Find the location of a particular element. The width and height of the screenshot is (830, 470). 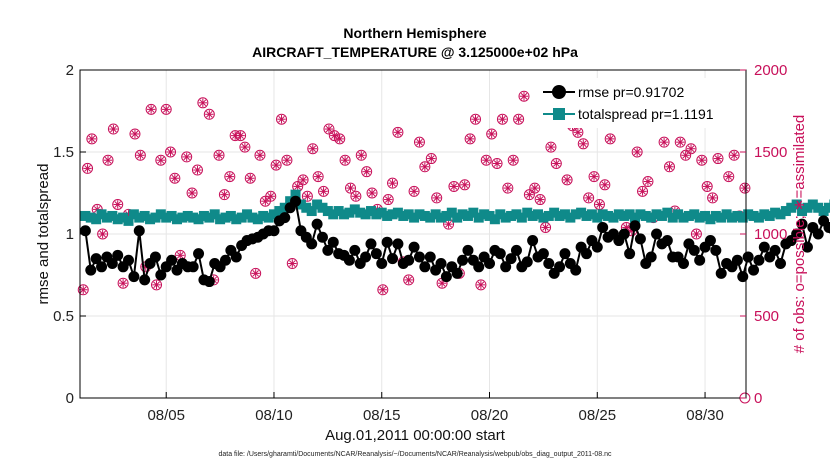

y-tick-label-right: 2000 is located at coordinates (770, 70).